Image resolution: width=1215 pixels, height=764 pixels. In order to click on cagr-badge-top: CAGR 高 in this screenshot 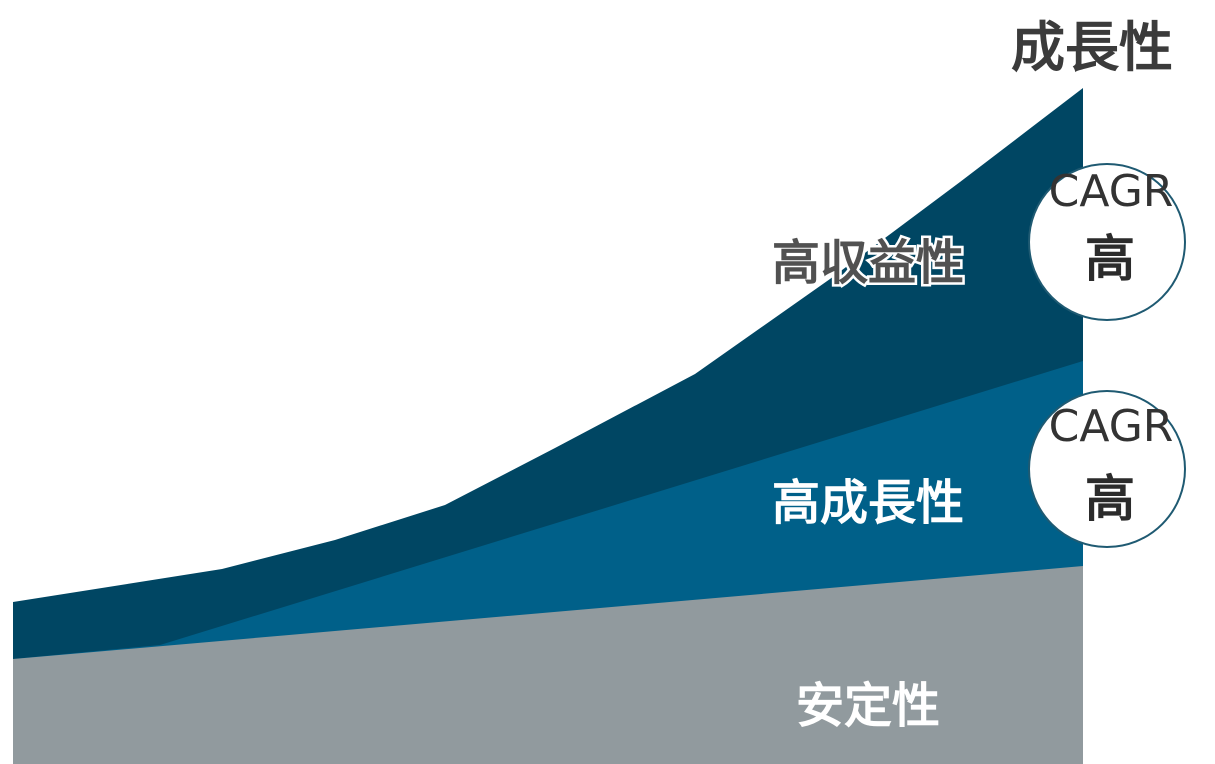, I will do `click(1107, 242)`.